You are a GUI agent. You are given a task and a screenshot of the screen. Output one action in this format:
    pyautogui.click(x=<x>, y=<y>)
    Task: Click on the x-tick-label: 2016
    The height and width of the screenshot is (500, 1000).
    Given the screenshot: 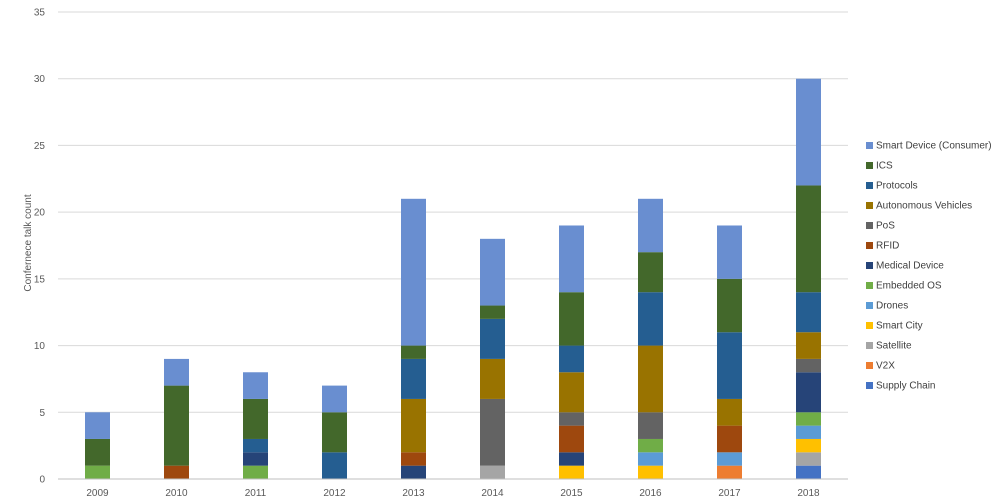 What is the action you would take?
    pyautogui.click(x=650, y=493)
    